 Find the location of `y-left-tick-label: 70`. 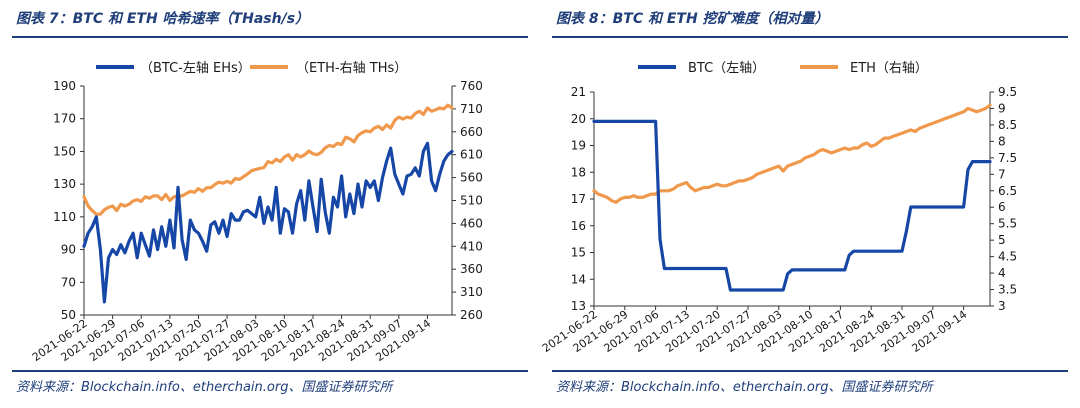

y-left-tick-label: 70 is located at coordinates (68, 282).